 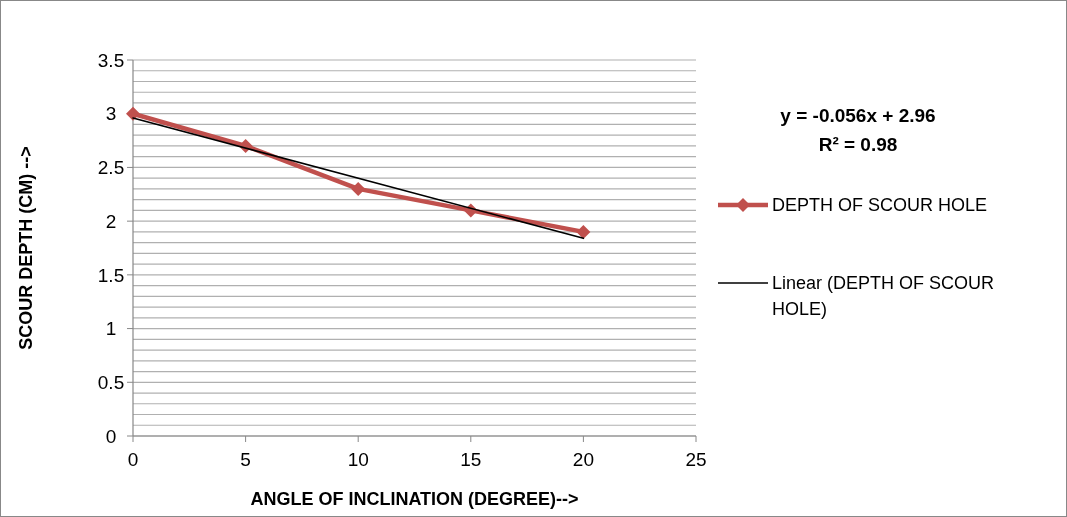 What do you see at coordinates (111, 168) in the screenshot?
I see `y-tick-label: 2.5` at bounding box center [111, 168].